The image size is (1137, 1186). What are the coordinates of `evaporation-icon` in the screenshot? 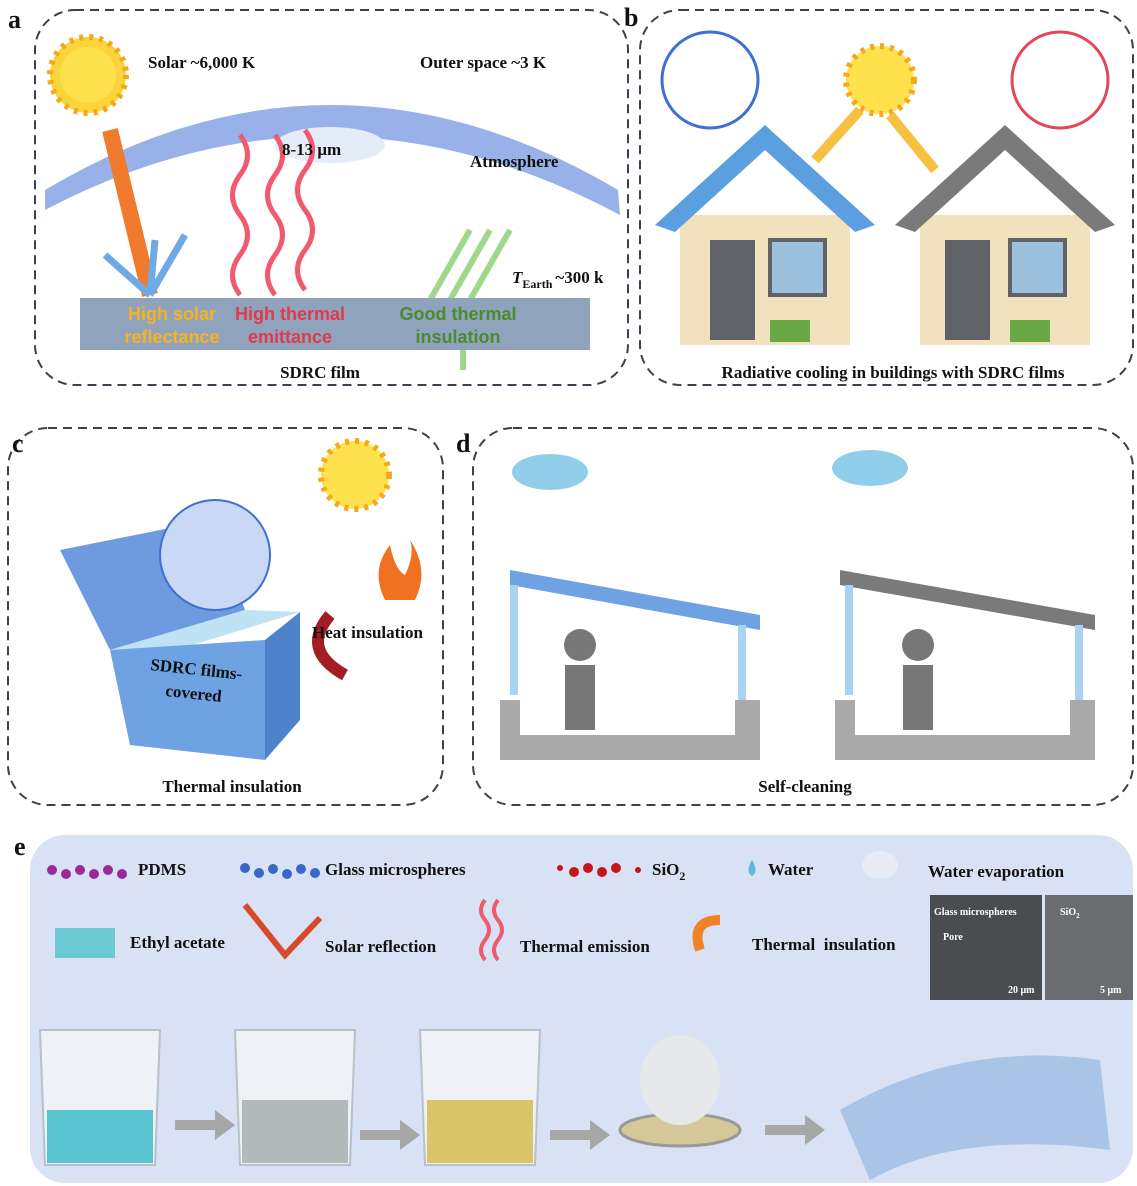 It's located at (880, 865).